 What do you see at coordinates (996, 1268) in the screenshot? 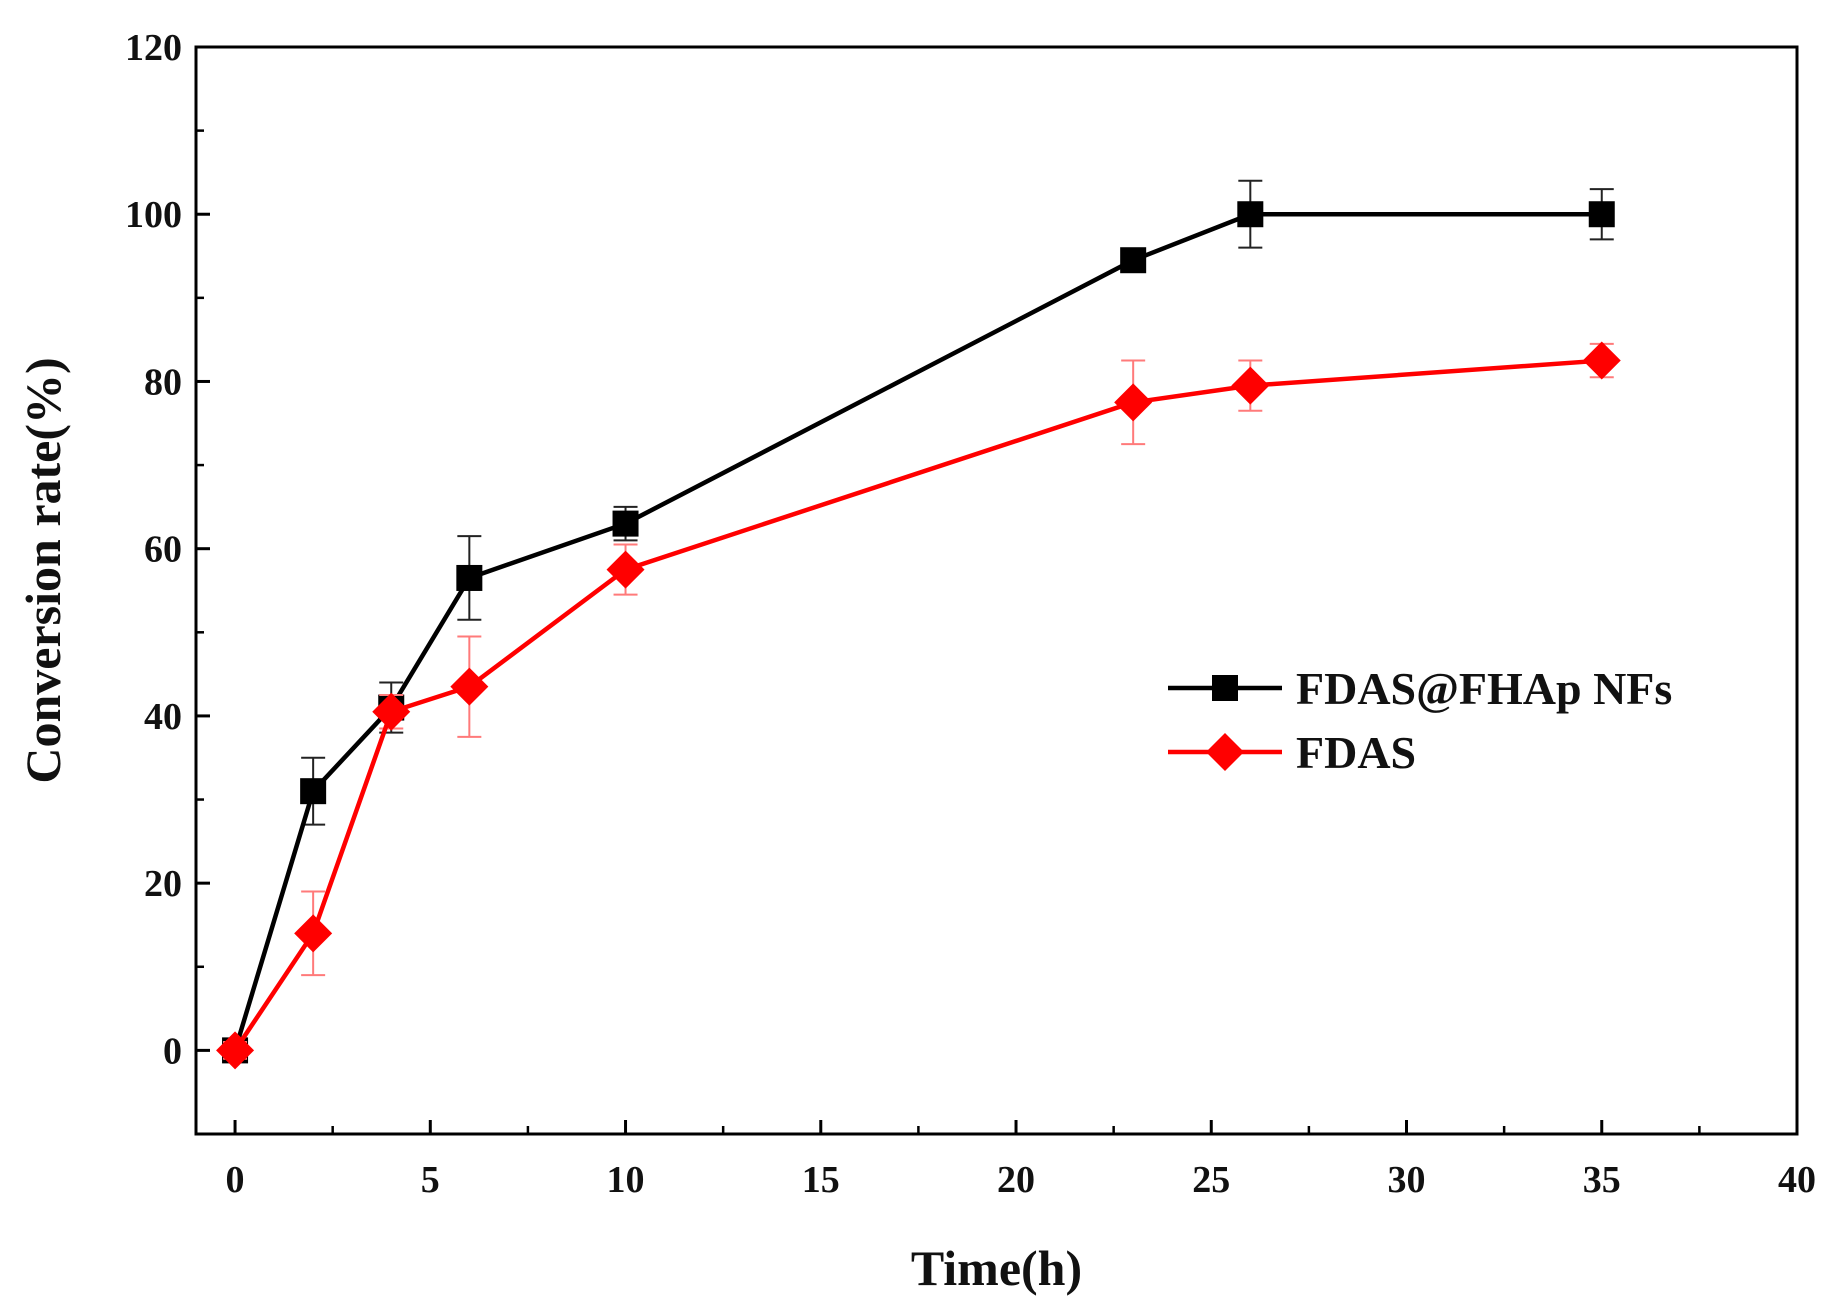
I see `x-axis-title: Time(h)` at bounding box center [996, 1268].